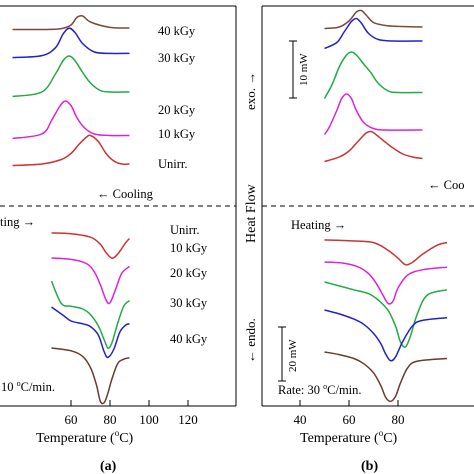 The height and width of the screenshot is (474, 474). I want to click on panel-a-cooling-curve-label: 20 kGy, so click(177, 110).